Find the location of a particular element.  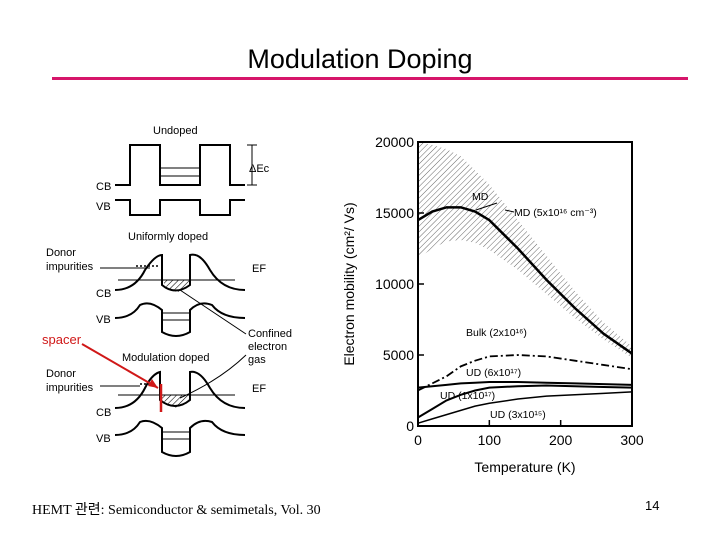

x-tick-label: 200 is located at coordinates (561, 440).